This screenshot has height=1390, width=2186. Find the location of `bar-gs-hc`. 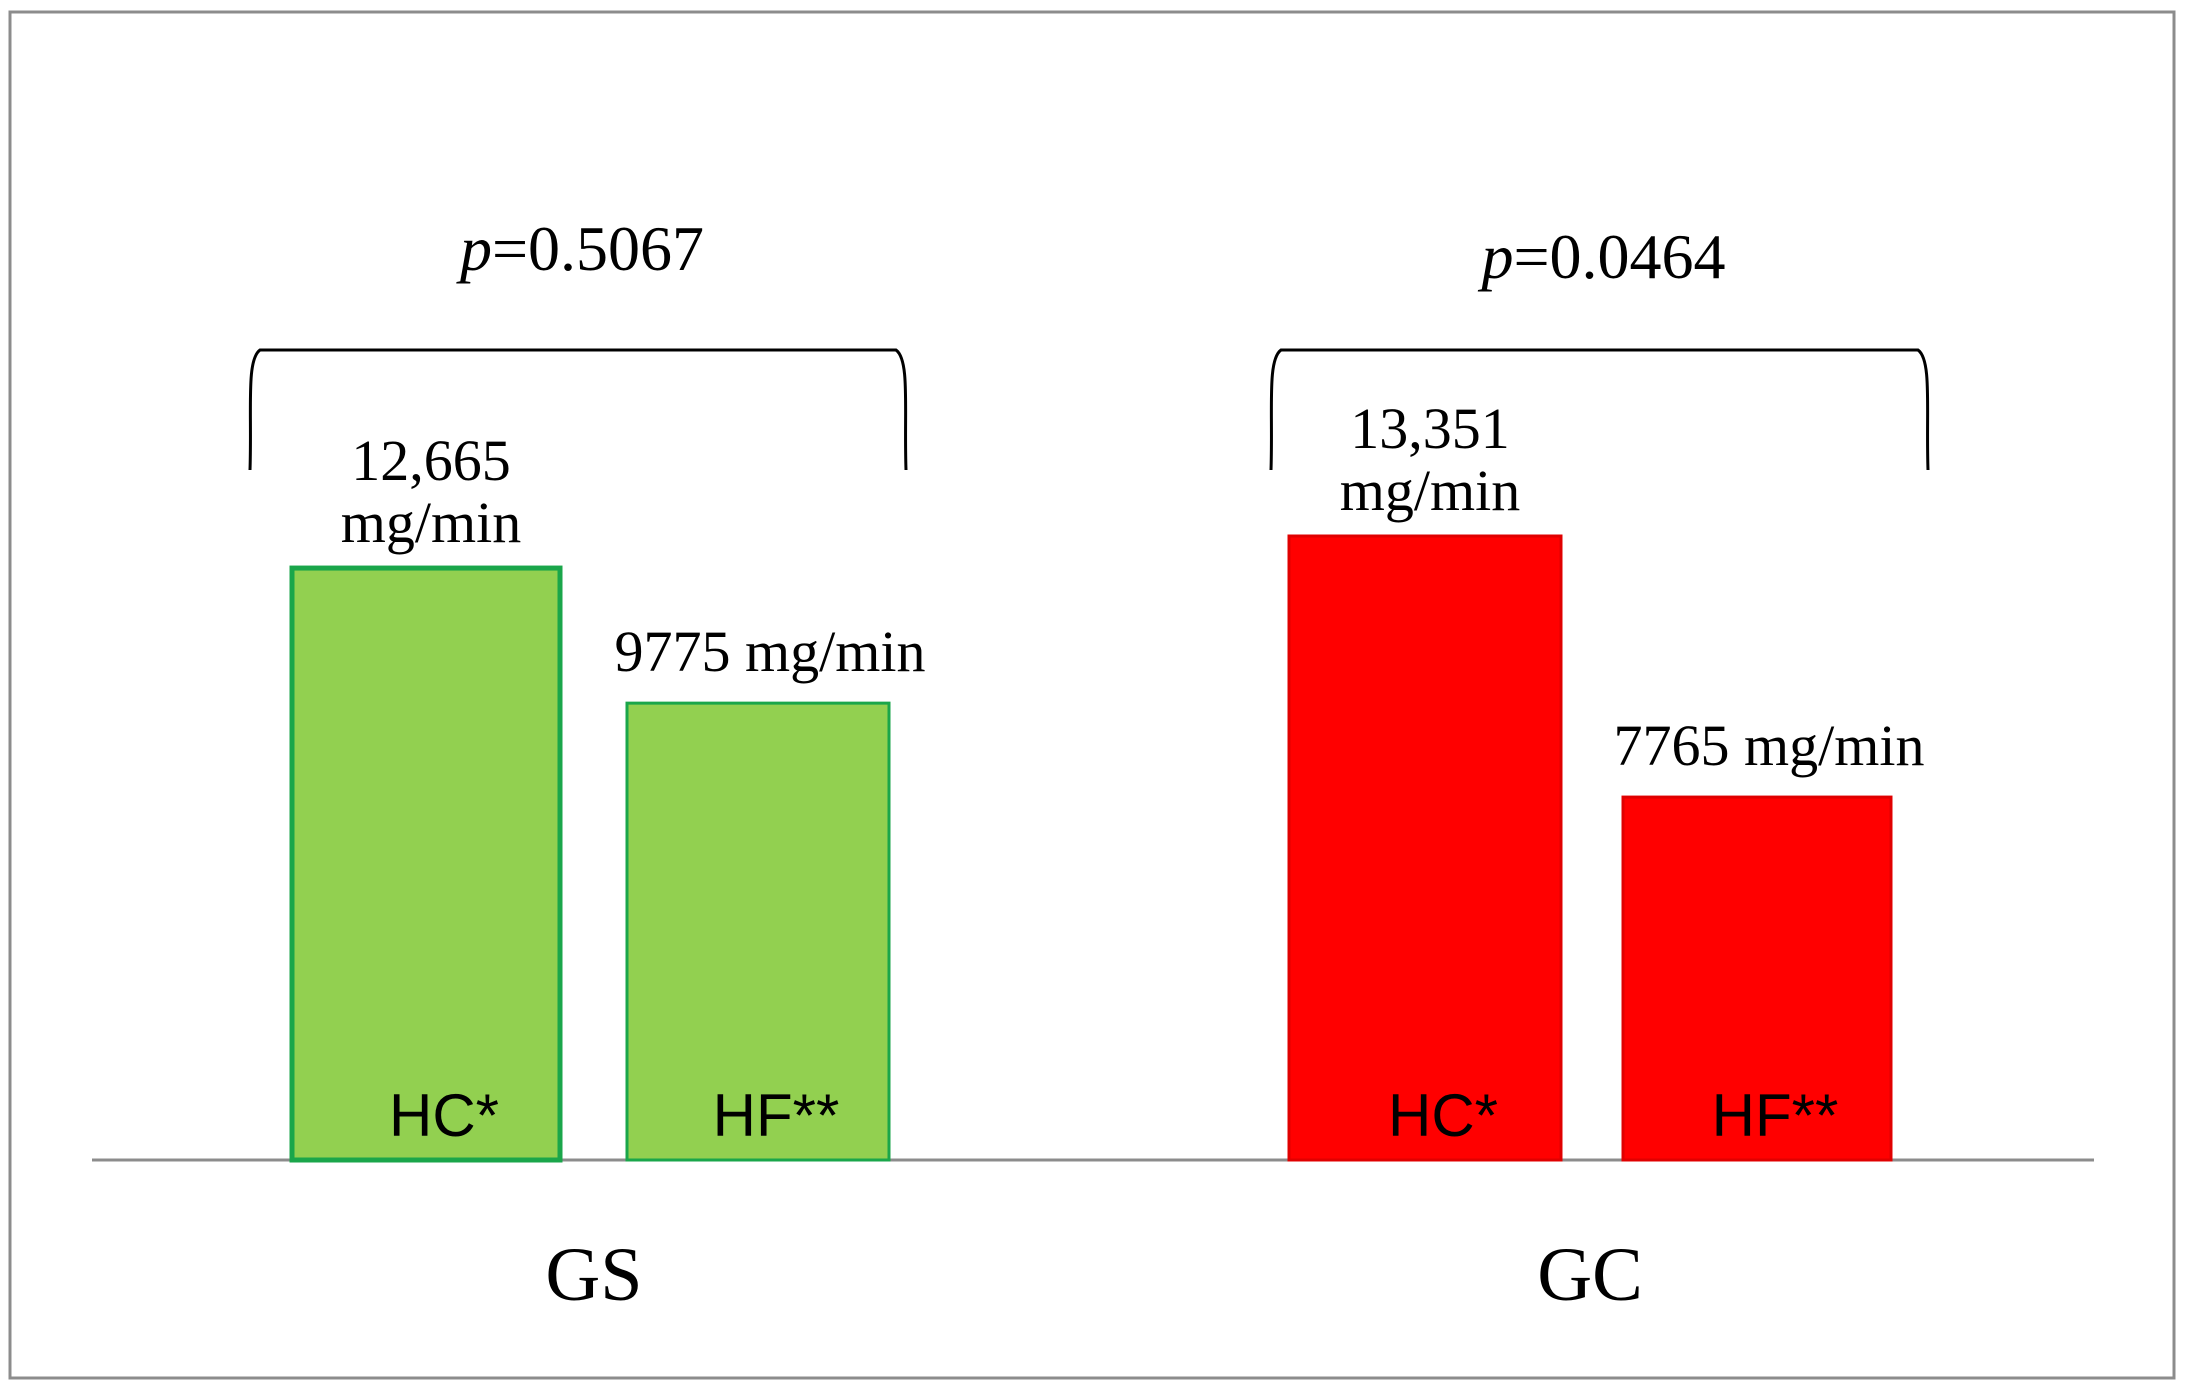

bar-gs-hc is located at coordinates (426, 864).